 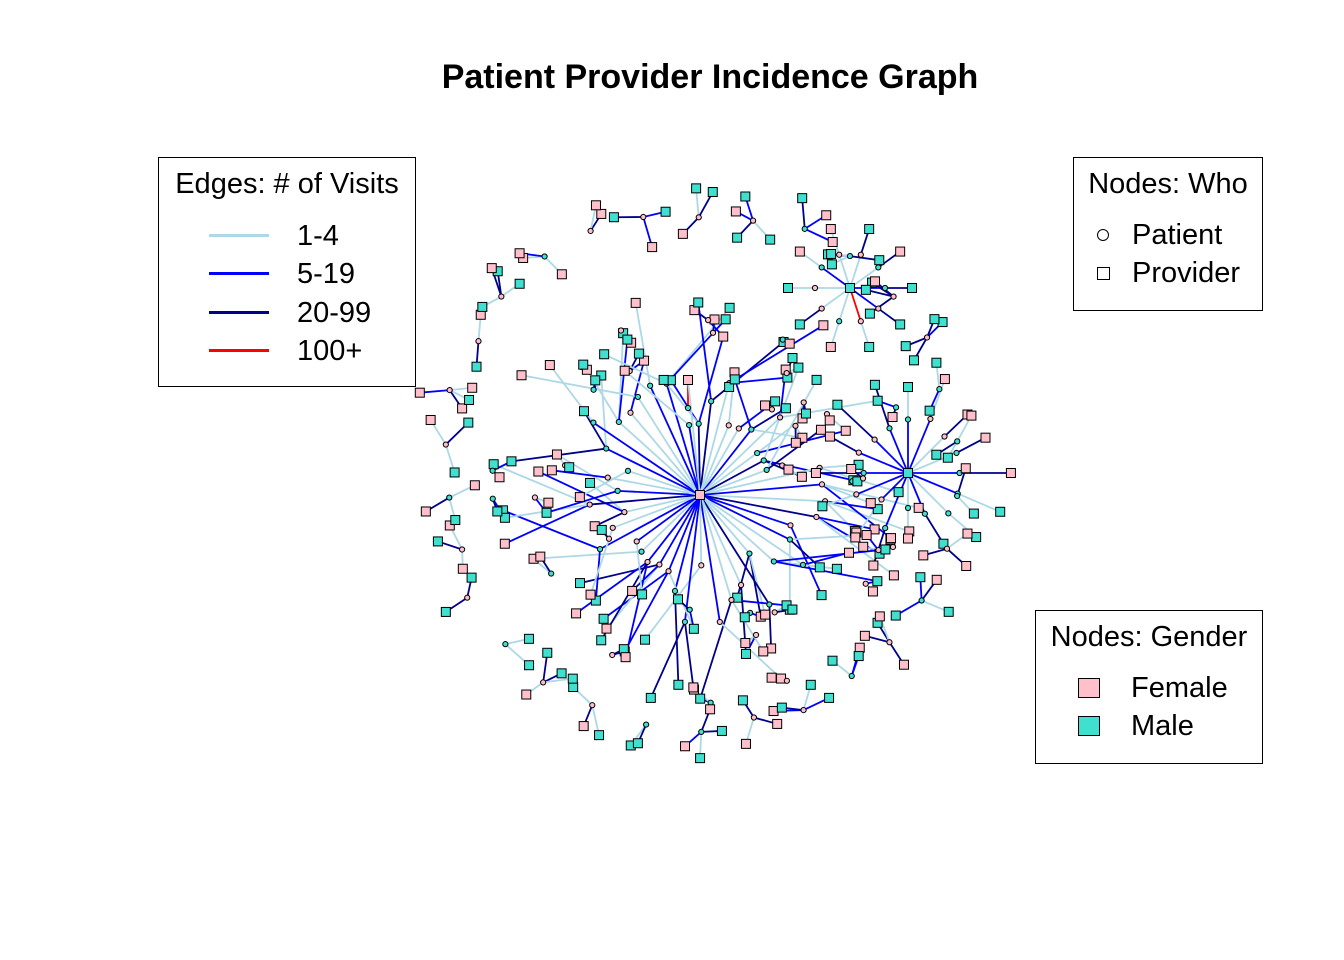 I want to click on gender-legend: Nodes: Gender Female Male, so click(x=1149, y=687).